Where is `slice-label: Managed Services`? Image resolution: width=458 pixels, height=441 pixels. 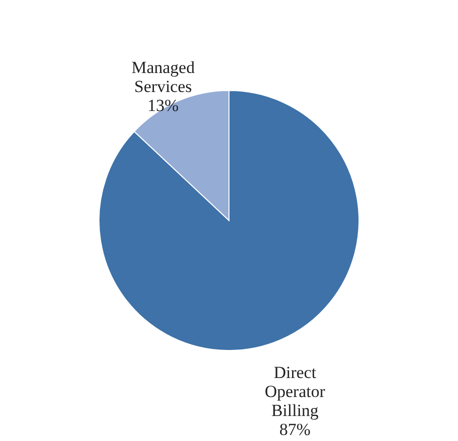
slice-label: Managed Services is located at coordinates (163, 77).